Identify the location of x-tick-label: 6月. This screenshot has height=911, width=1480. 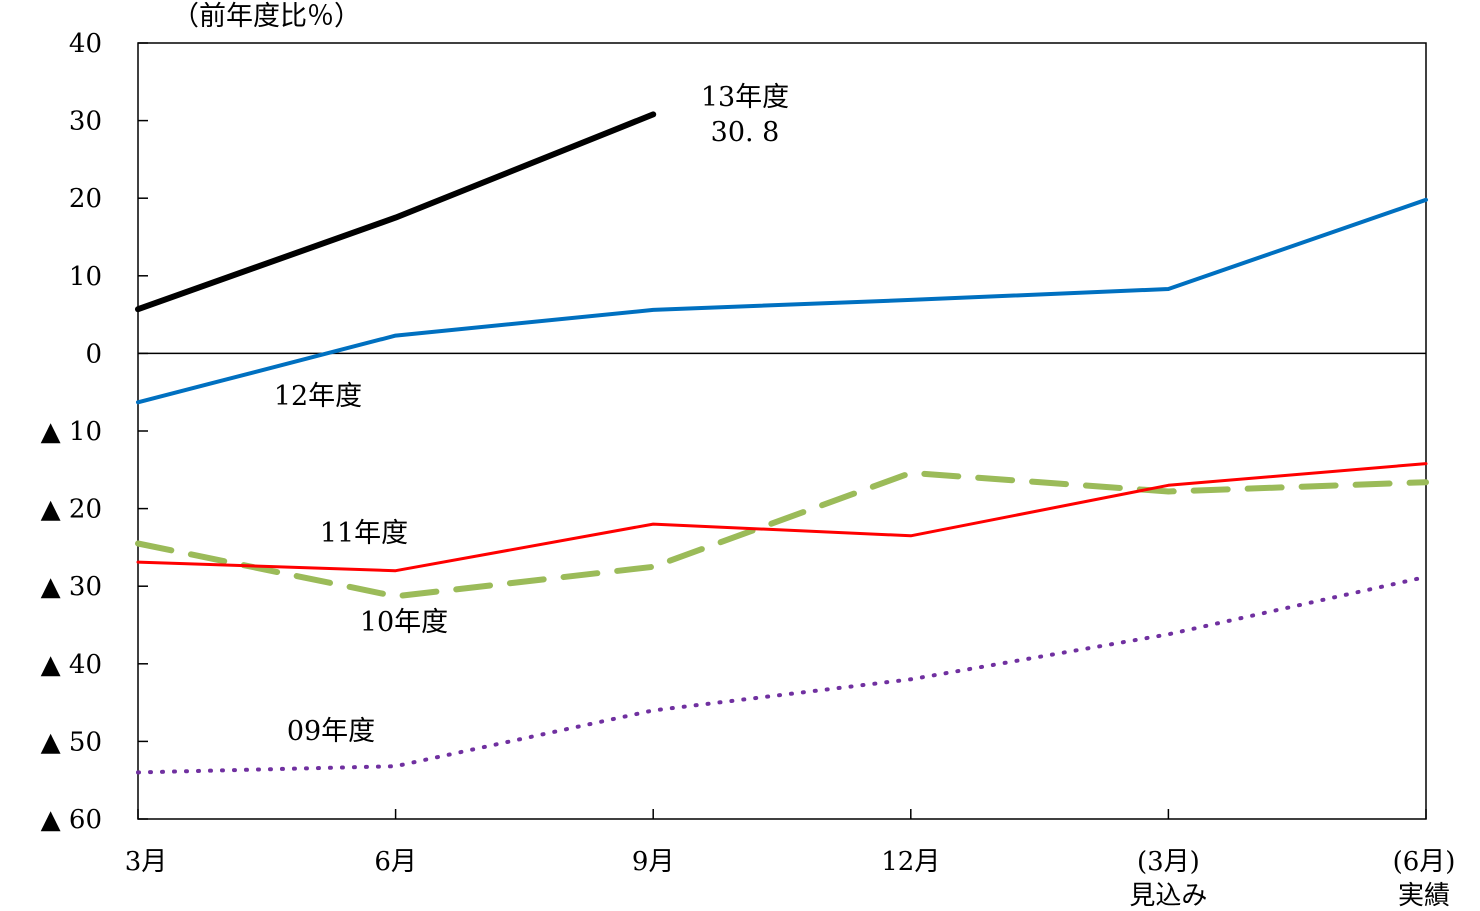
(395, 862).